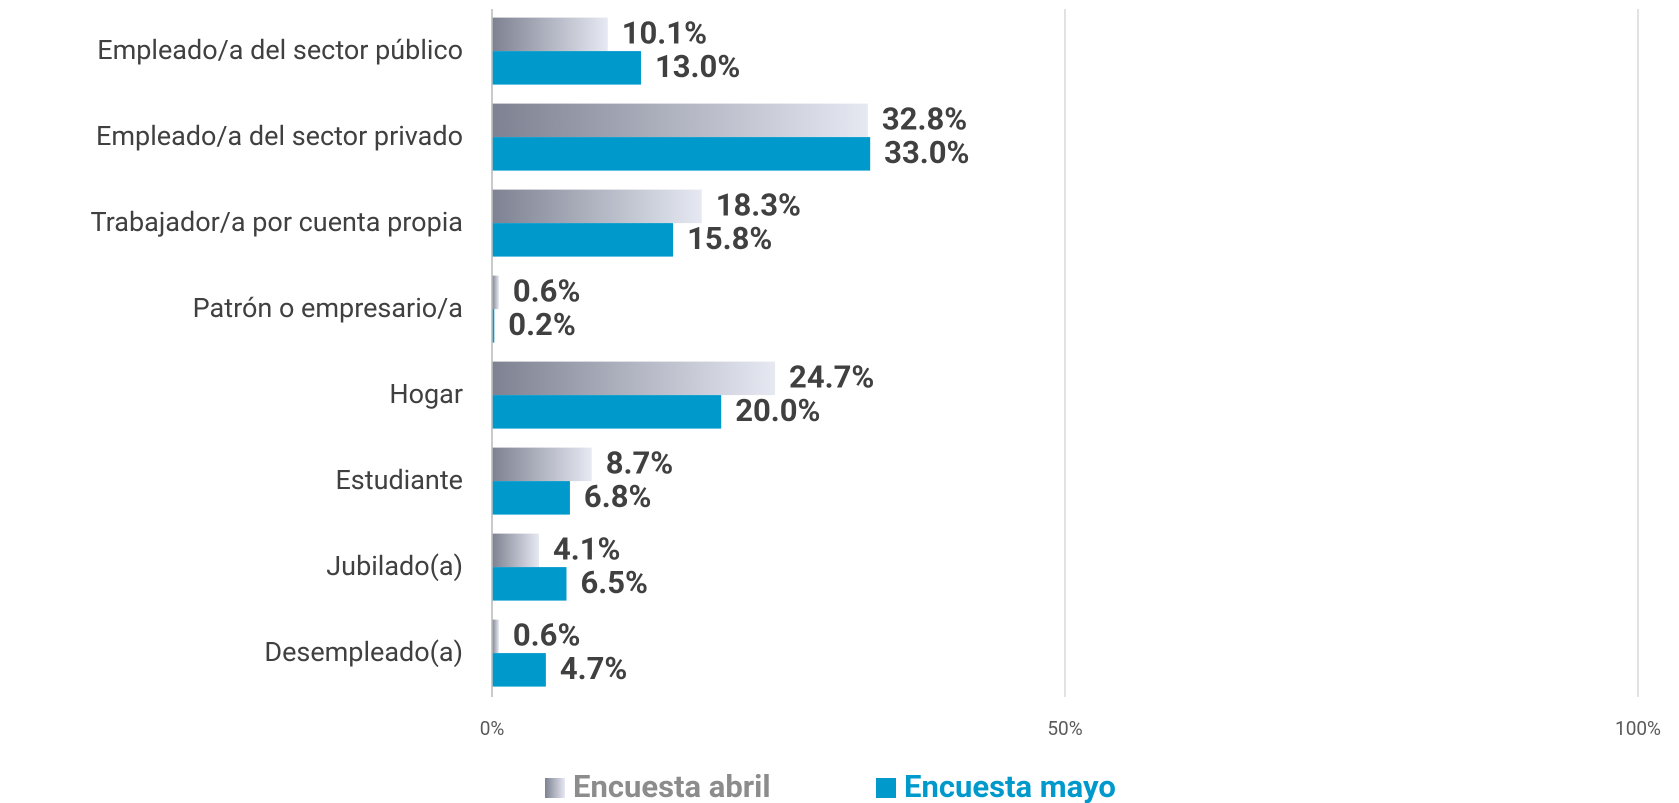  What do you see at coordinates (1064, 728) in the screenshot?
I see `x-tick-label: 50%` at bounding box center [1064, 728].